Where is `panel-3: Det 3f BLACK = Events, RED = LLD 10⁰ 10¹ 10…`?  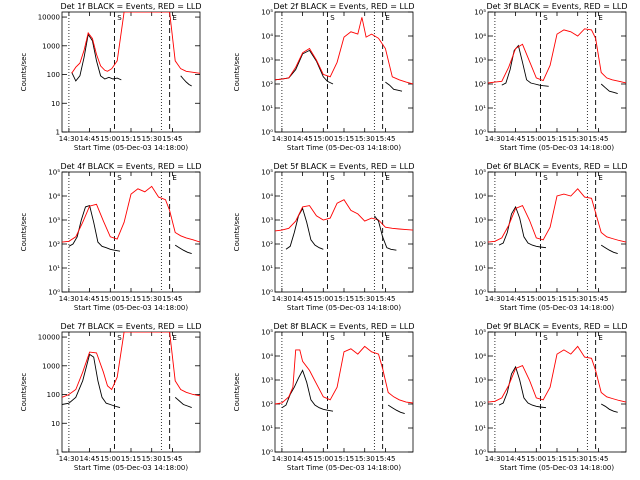
panel-3: Det 3f BLACK = Events, RED = LLD 10⁰ 10¹ 10… is located at coordinates (550, 77).